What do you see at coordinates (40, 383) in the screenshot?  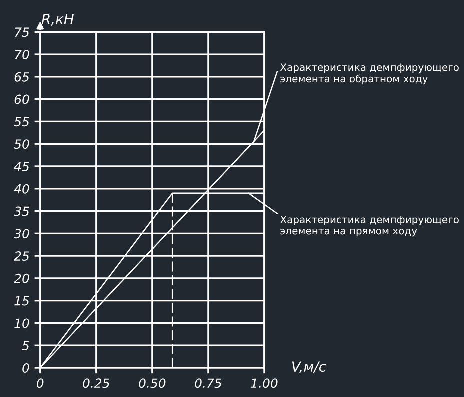 I see `x-tick-label: 0` at bounding box center [40, 383].